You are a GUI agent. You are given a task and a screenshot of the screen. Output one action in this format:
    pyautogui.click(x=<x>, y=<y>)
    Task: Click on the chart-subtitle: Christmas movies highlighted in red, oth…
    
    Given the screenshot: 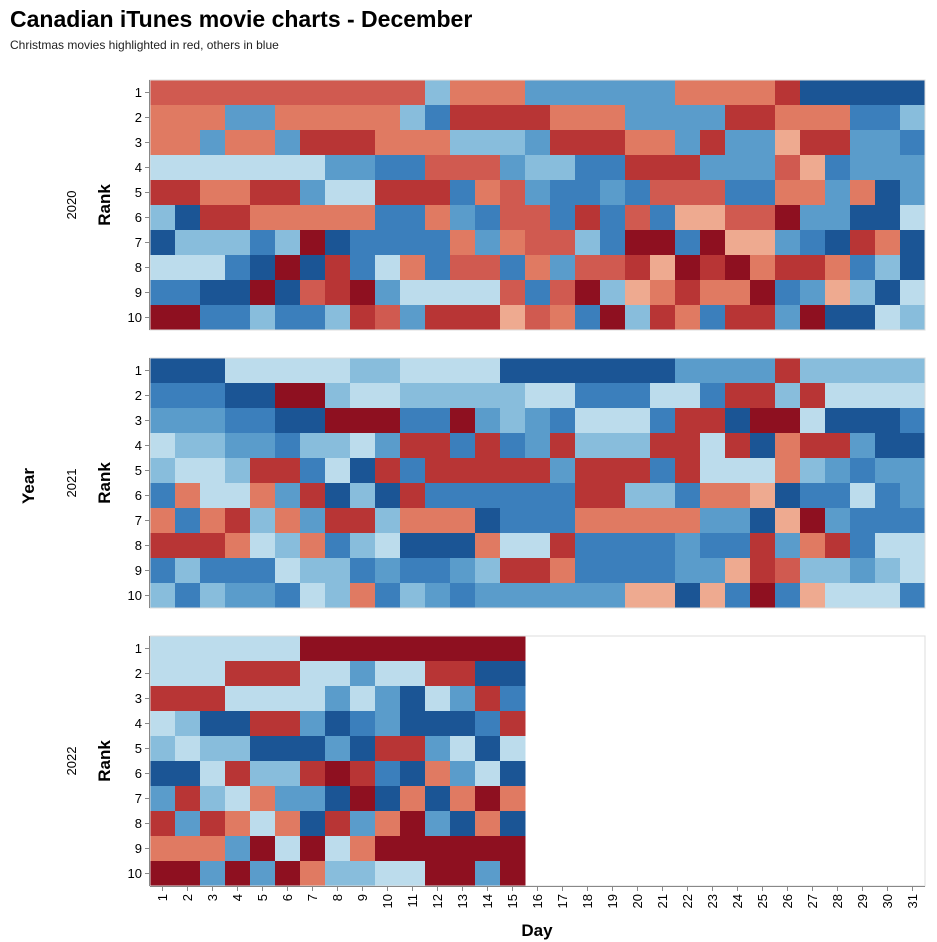 What is the action you would take?
    pyautogui.click(x=144, y=45)
    